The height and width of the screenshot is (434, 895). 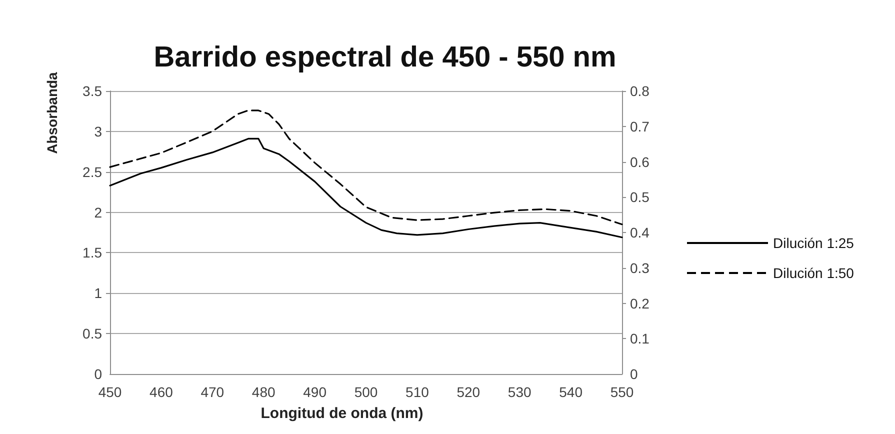 I want to click on chart-title: Barrido espectral de 450 - 550 nm, so click(x=385, y=58).